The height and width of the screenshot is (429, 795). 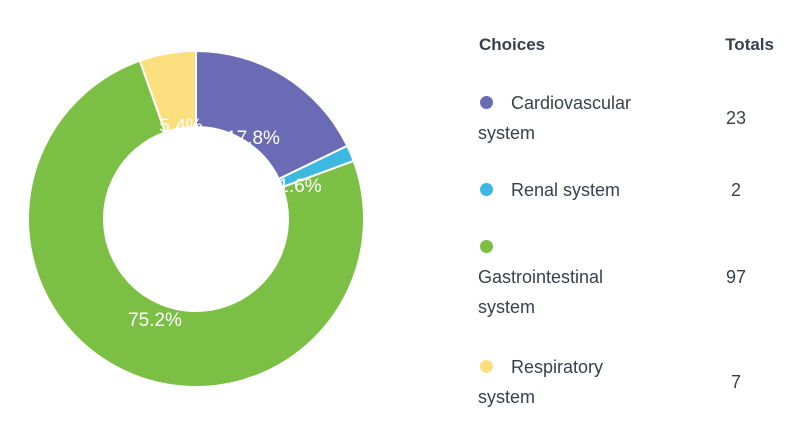 What do you see at coordinates (541, 292) in the screenshot?
I see `legend-label-line2: Gastrointestinal system` at bounding box center [541, 292].